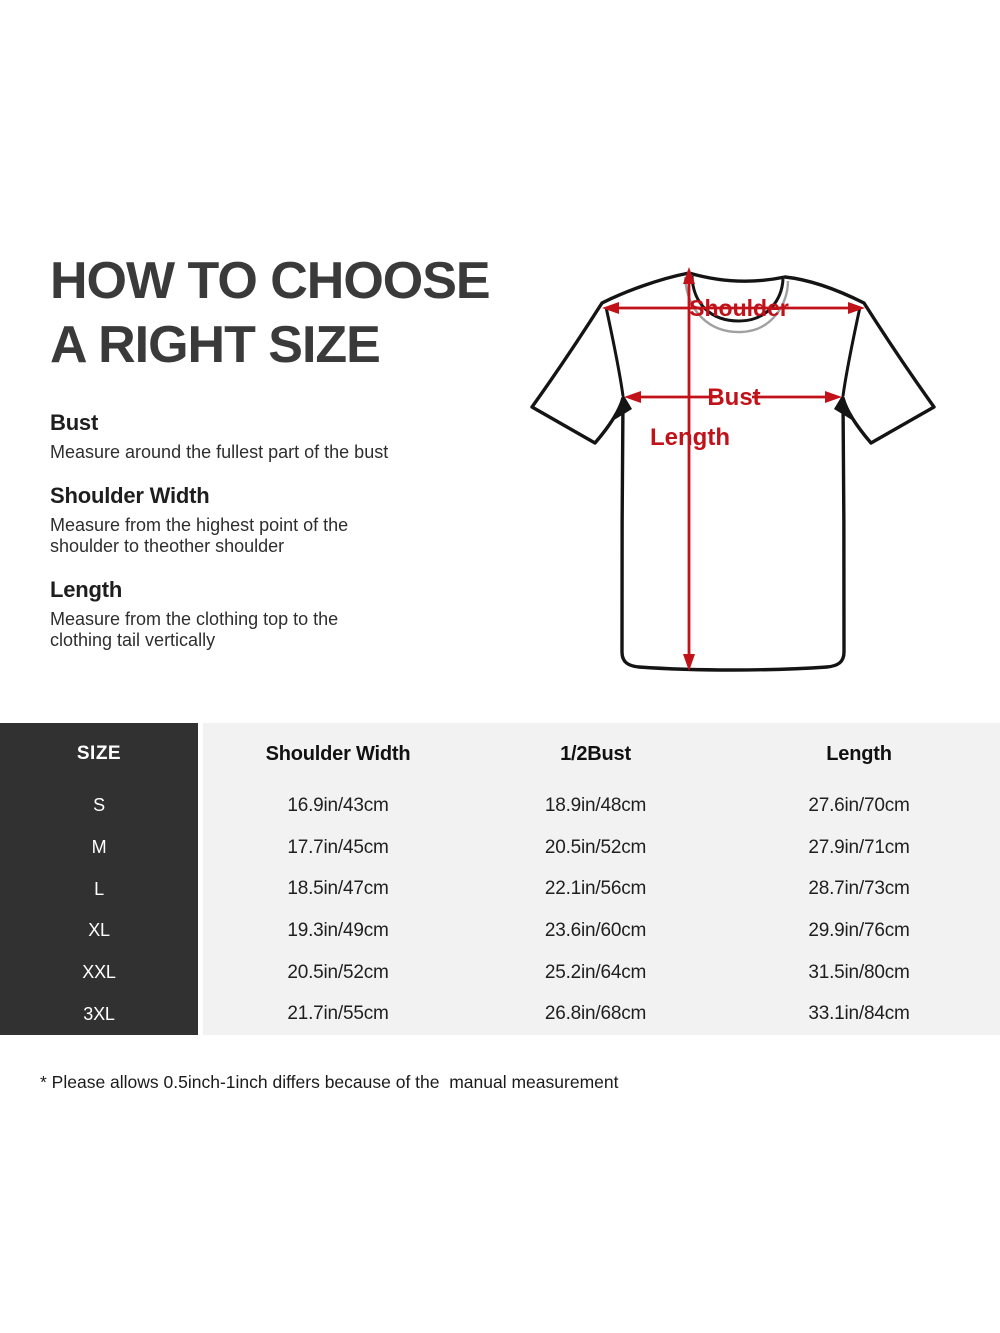  Describe the element at coordinates (338, 847) in the screenshot. I see `shoulder-value: 17.7in/45cm` at that location.